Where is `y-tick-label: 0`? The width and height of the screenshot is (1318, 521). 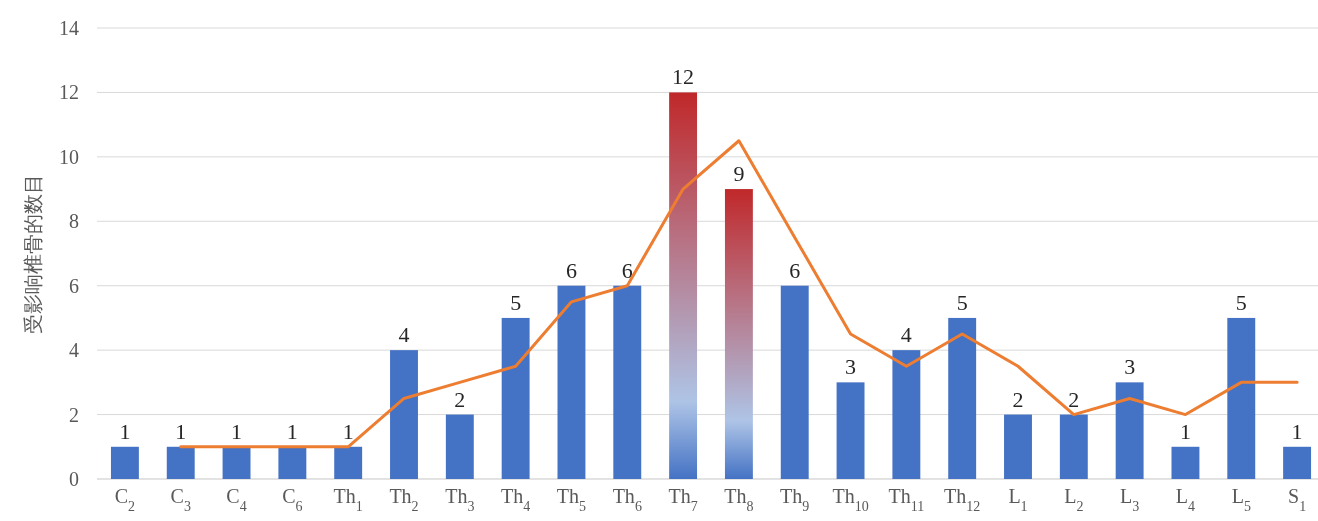
y-tick-label: 0 is located at coordinates (74, 479).